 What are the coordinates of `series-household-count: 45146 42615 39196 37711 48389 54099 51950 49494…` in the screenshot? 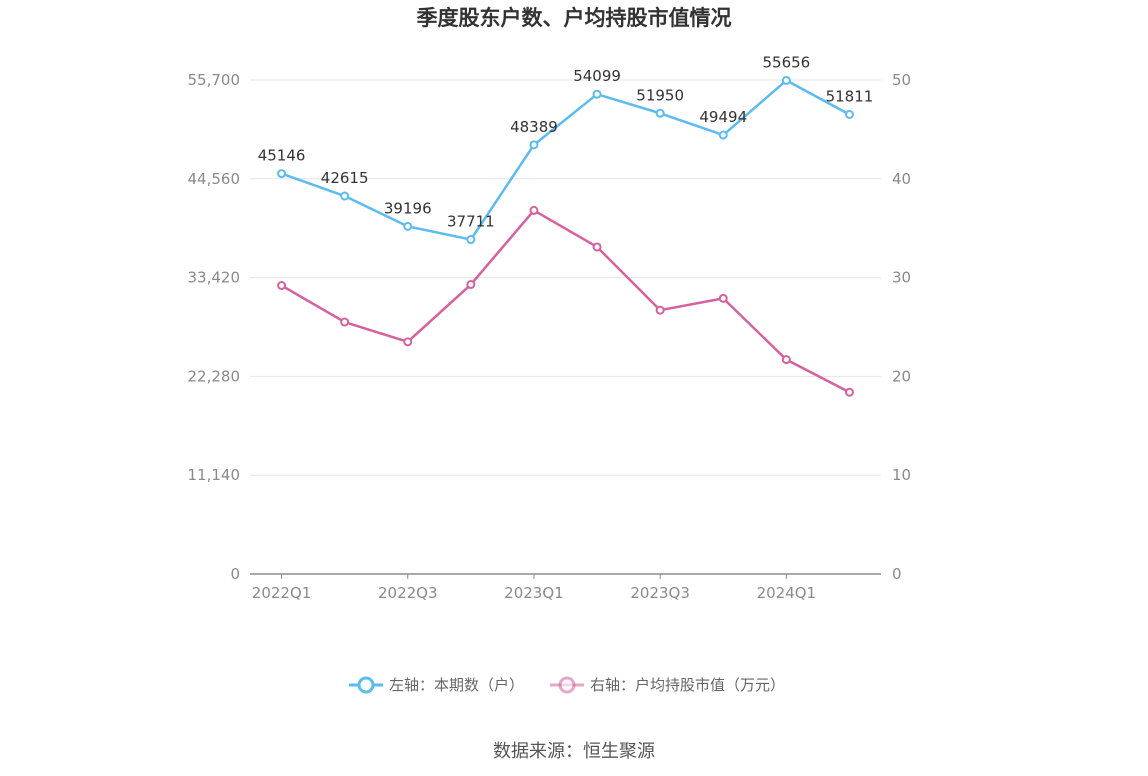 It's located at (566, 149).